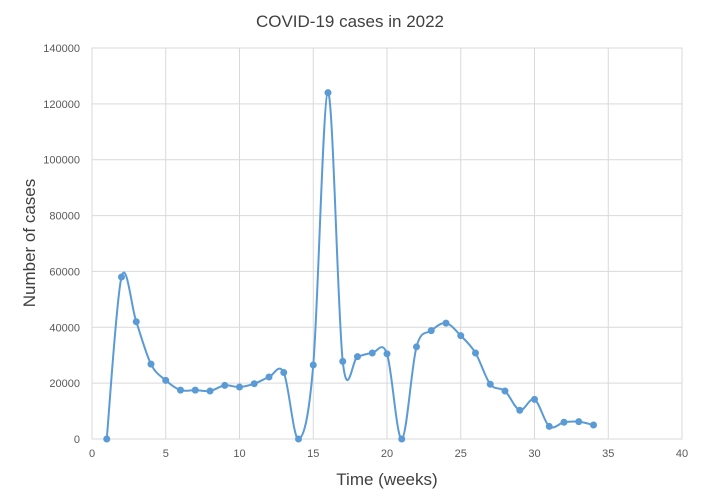  Describe the element at coordinates (534, 454) in the screenshot. I see `x-tick-label: 30` at that location.